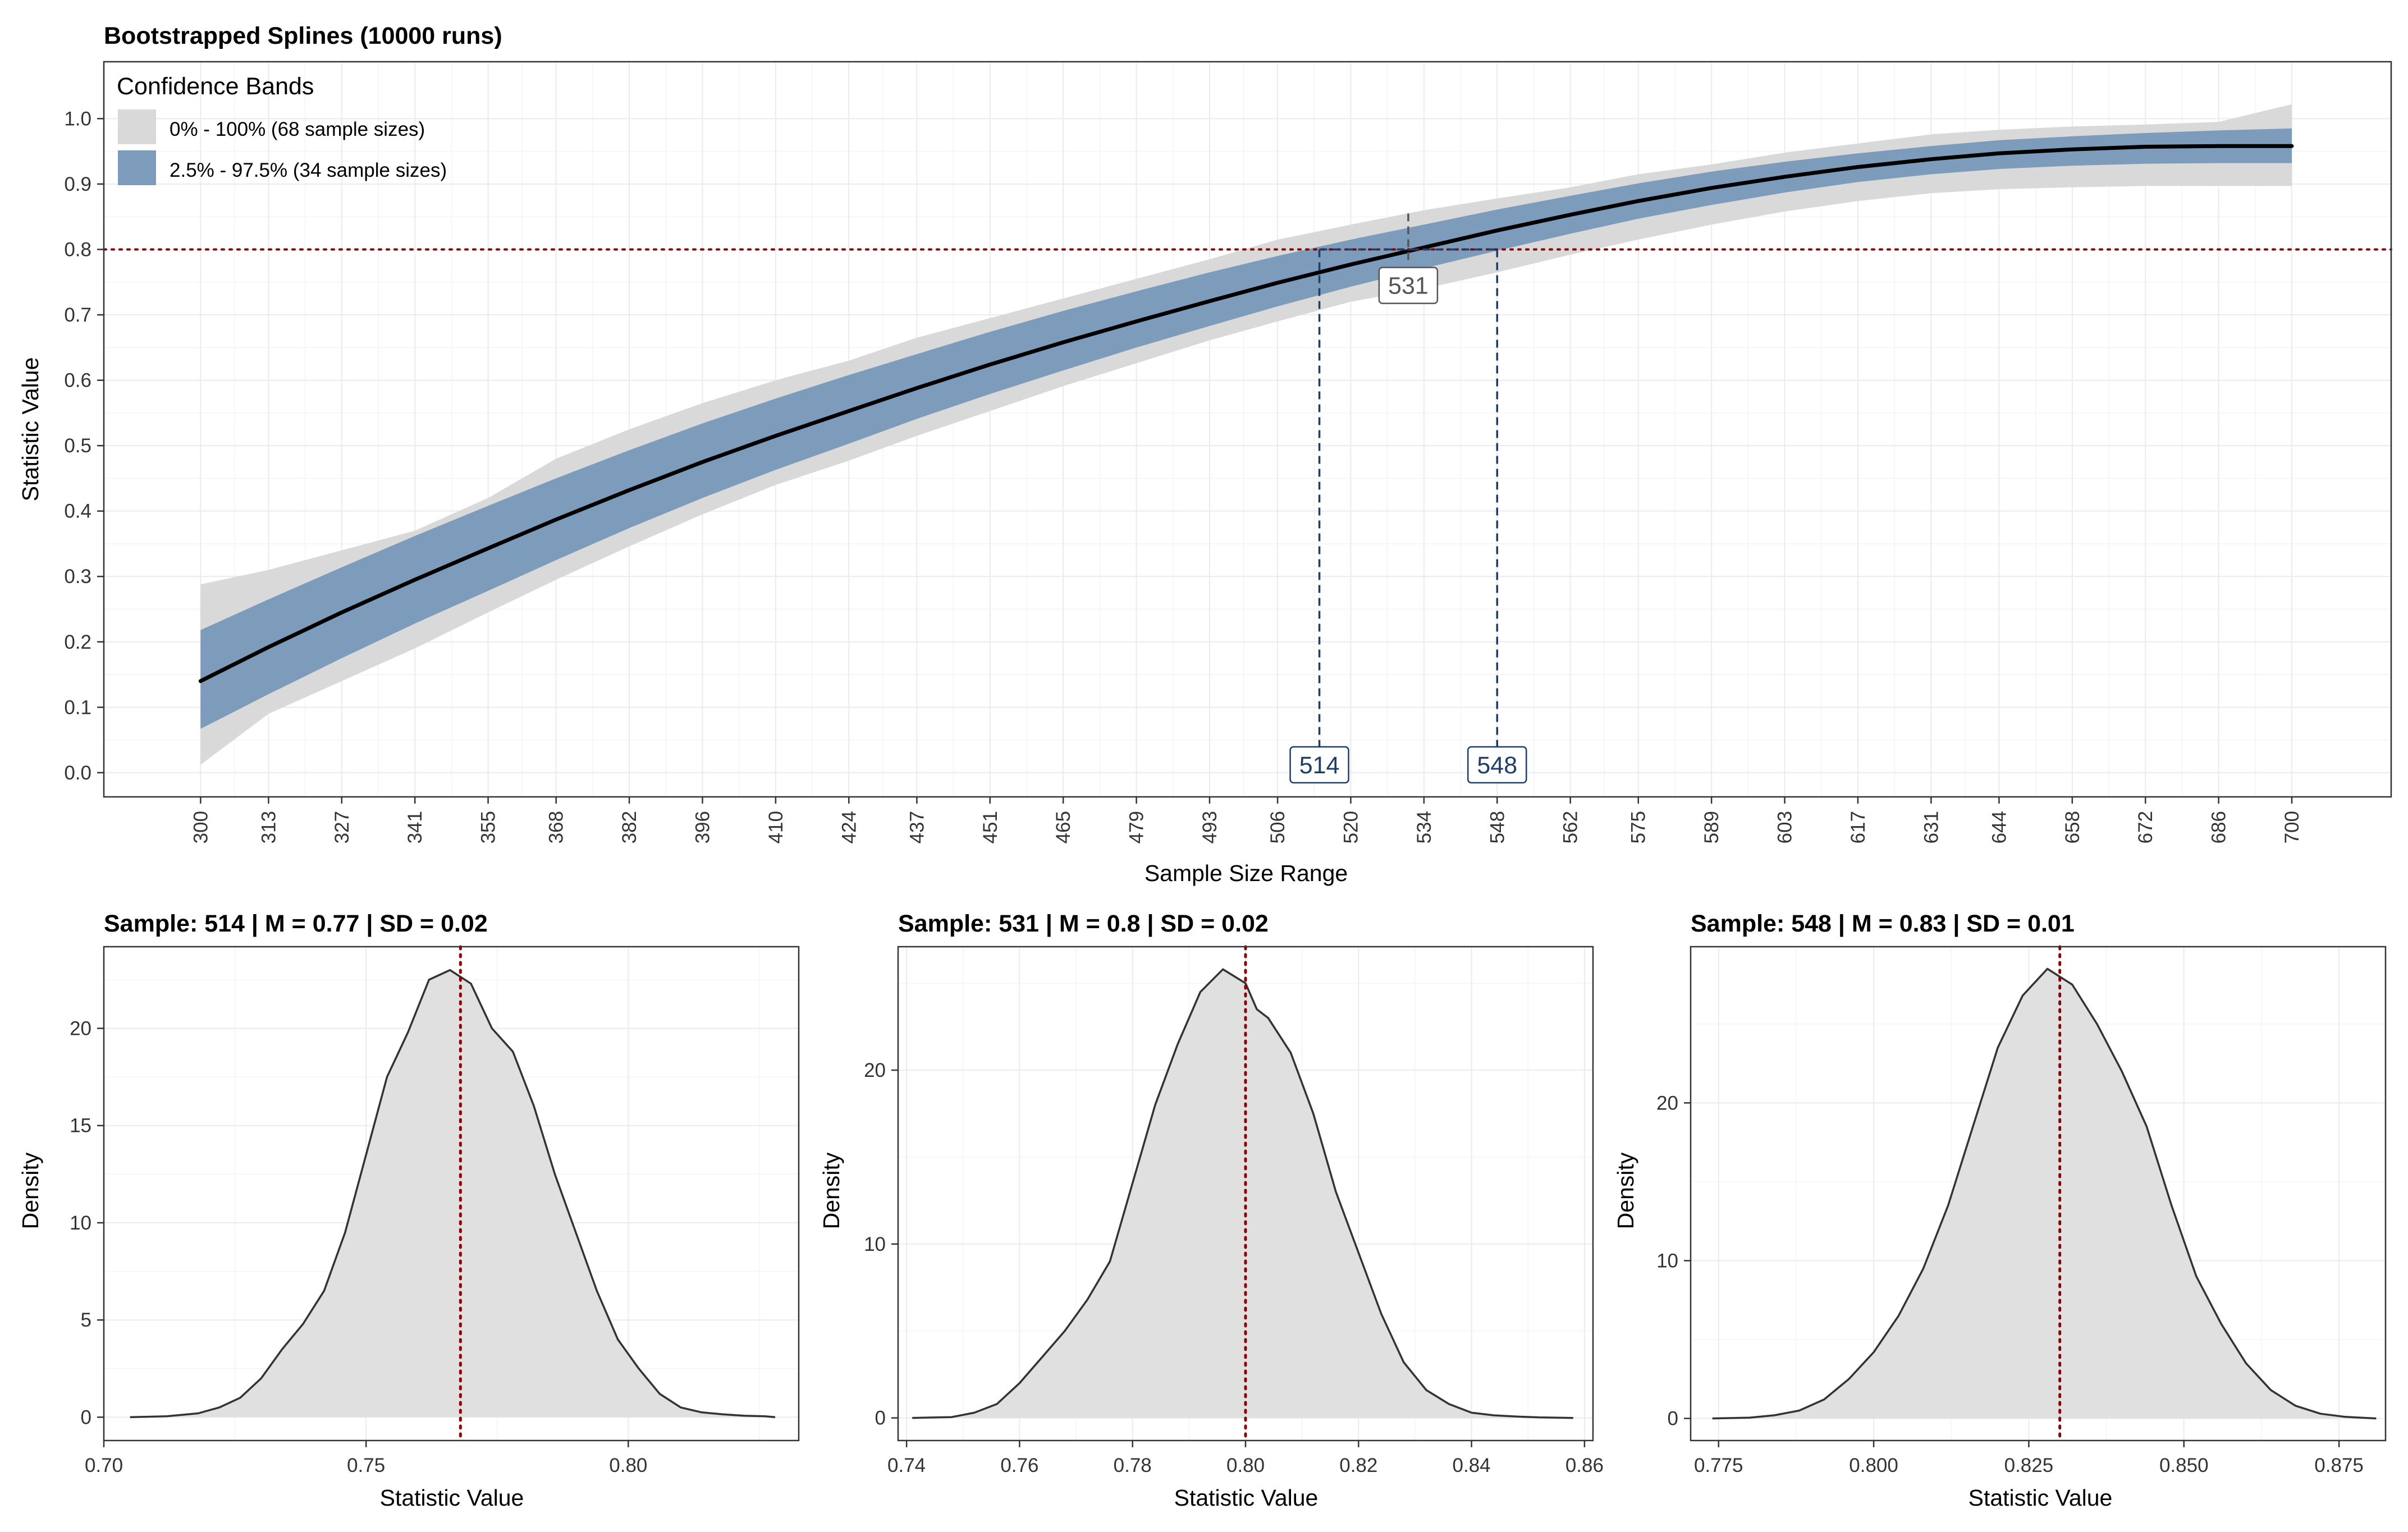 This screenshot has height=1532, width=2408. Describe the element at coordinates (1931, 827) in the screenshot. I see `x-tick-label: 631` at that location.